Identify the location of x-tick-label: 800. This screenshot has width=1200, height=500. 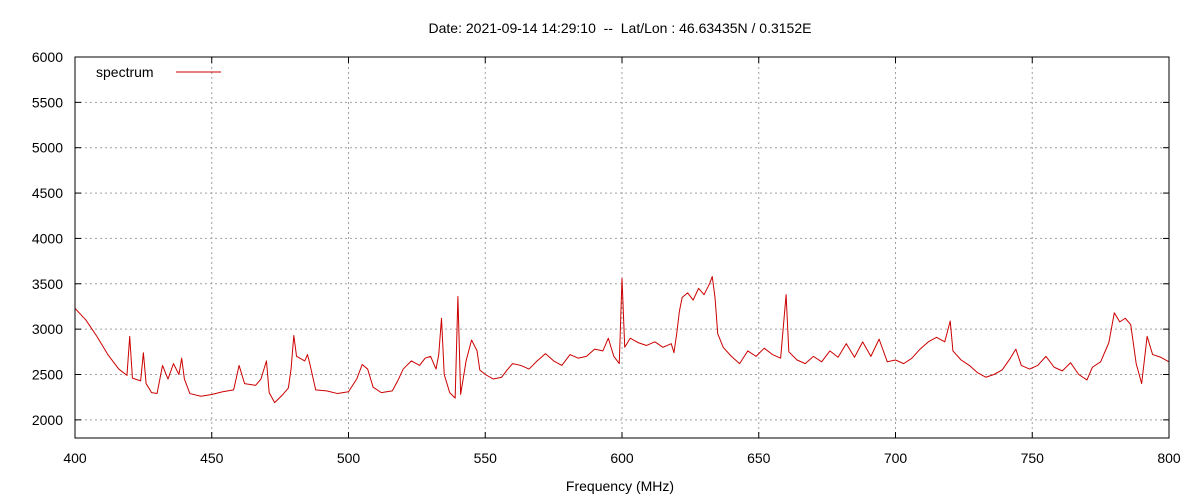
(1169, 458).